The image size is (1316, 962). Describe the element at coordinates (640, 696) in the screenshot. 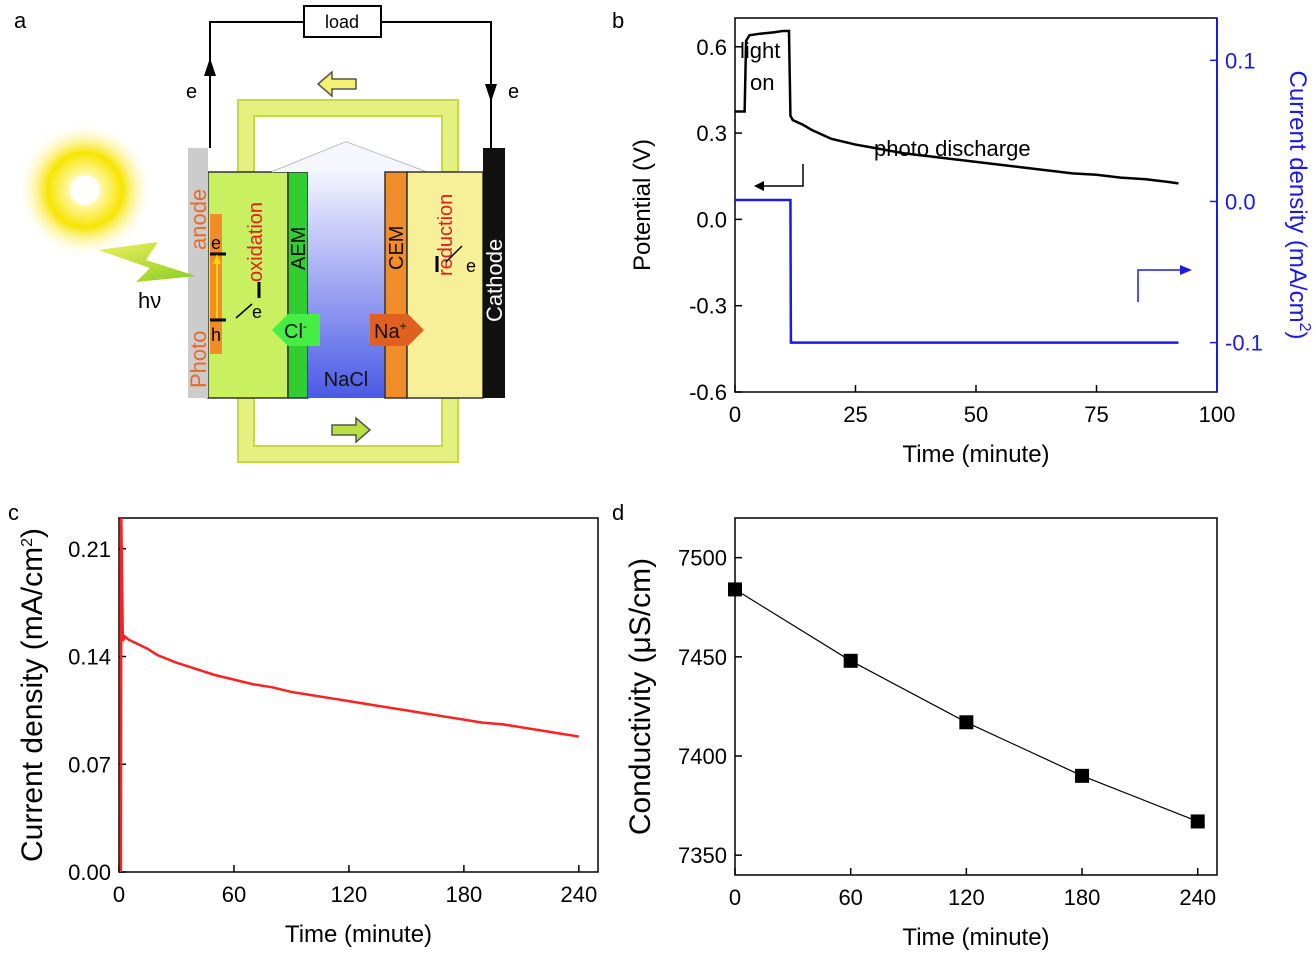

I see `y-axis-label: Conductivity (μS/cm)` at that location.